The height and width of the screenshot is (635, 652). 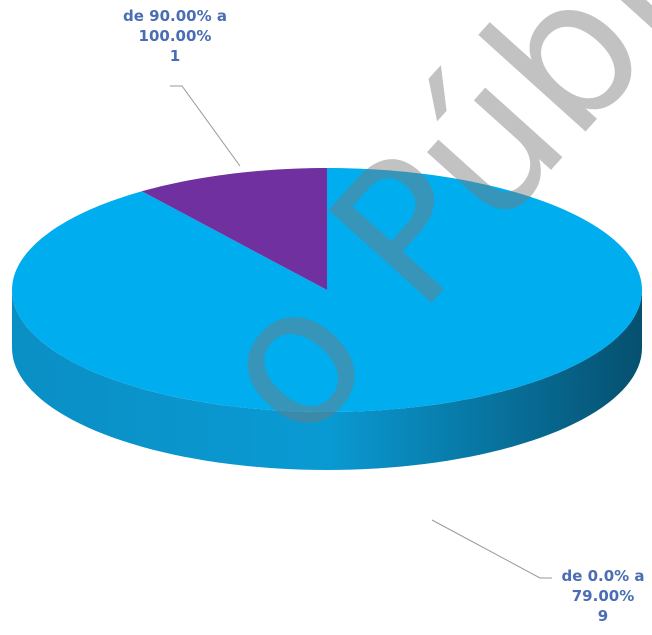 I want to click on value-label: 9, so click(x=603, y=616).